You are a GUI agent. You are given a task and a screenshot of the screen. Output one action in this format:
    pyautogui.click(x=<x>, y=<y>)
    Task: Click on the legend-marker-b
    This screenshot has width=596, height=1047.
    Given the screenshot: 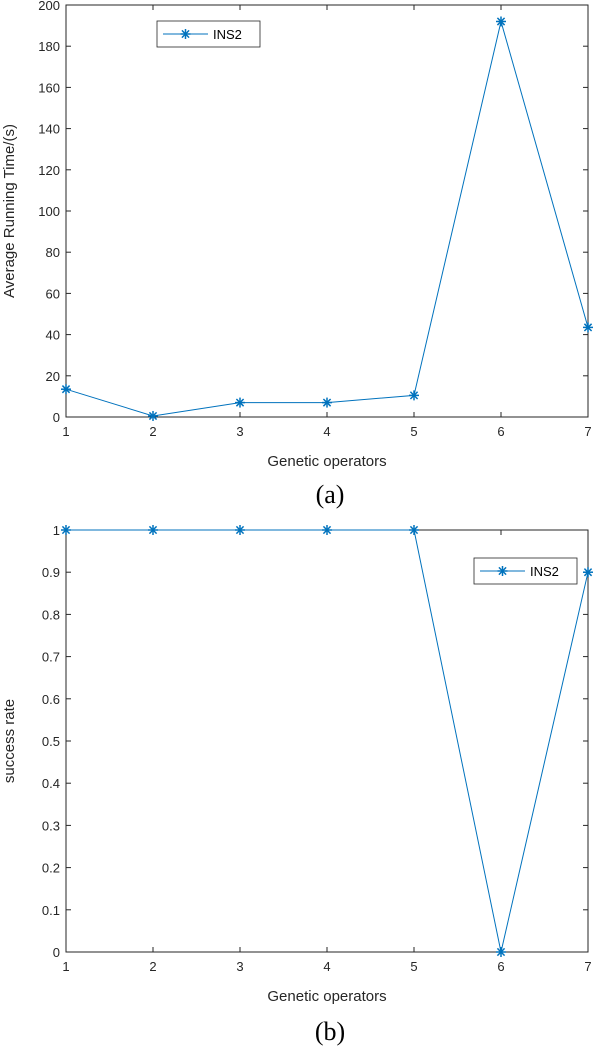 What is the action you would take?
    pyautogui.click(x=502, y=571)
    